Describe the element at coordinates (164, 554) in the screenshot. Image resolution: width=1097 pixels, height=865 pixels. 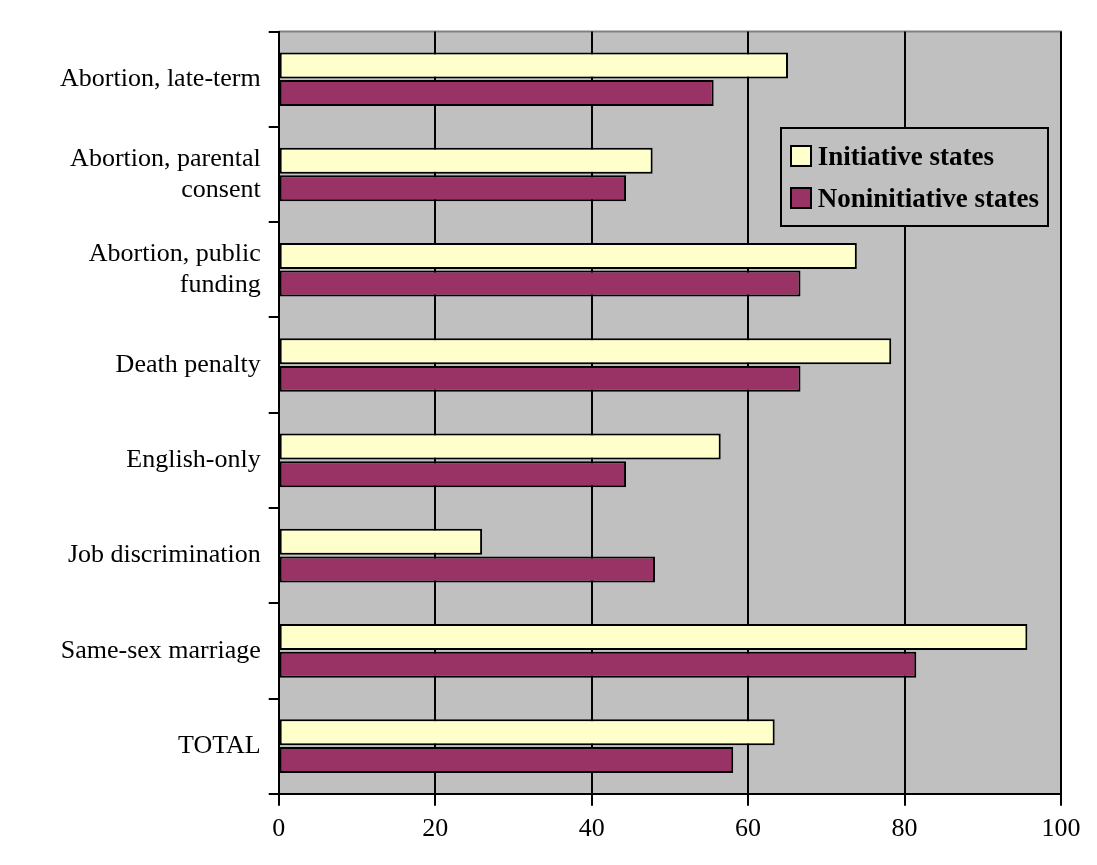
I see `y-tick-label: Job discrimination` at that location.